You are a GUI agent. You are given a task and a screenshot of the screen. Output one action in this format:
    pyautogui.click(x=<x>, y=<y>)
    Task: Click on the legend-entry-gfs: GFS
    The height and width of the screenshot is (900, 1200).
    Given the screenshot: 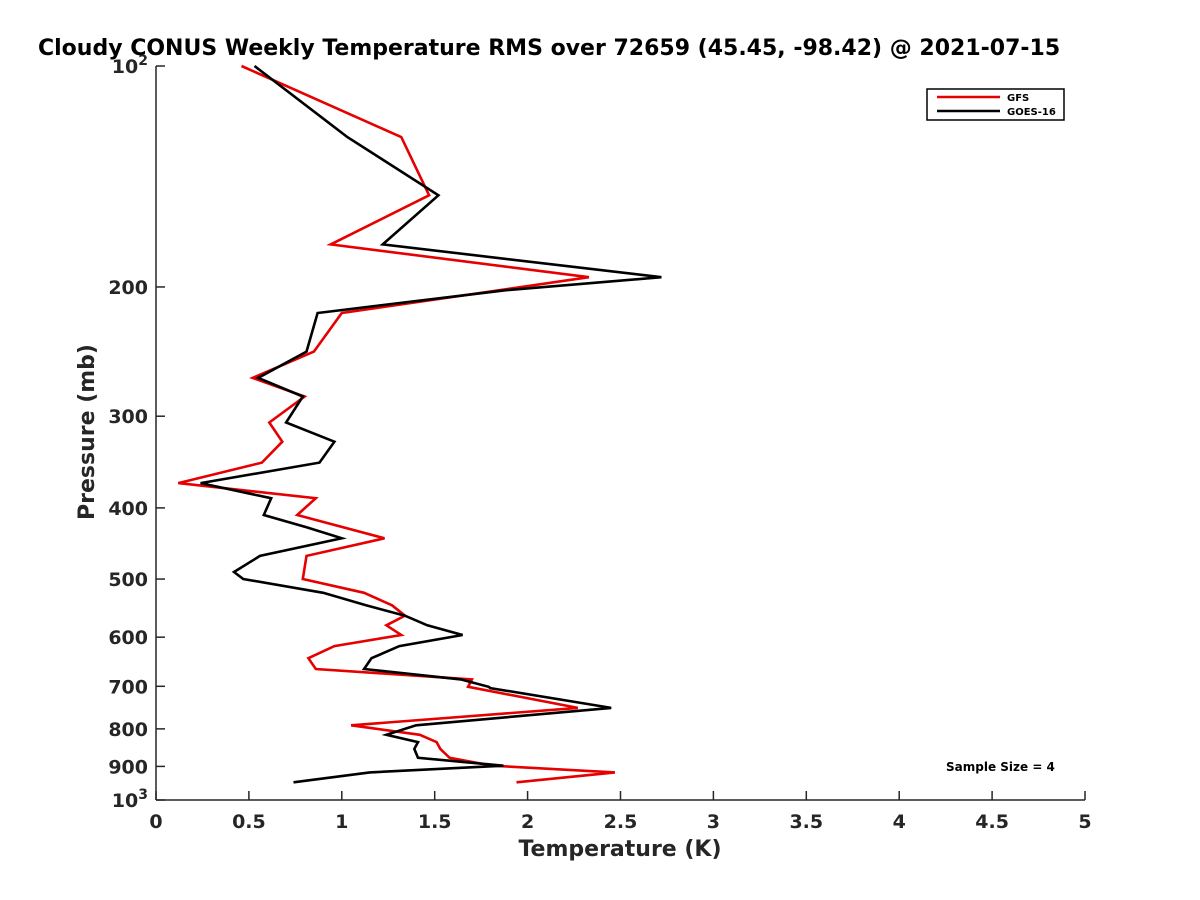 What is the action you would take?
    pyautogui.click(x=1018, y=98)
    